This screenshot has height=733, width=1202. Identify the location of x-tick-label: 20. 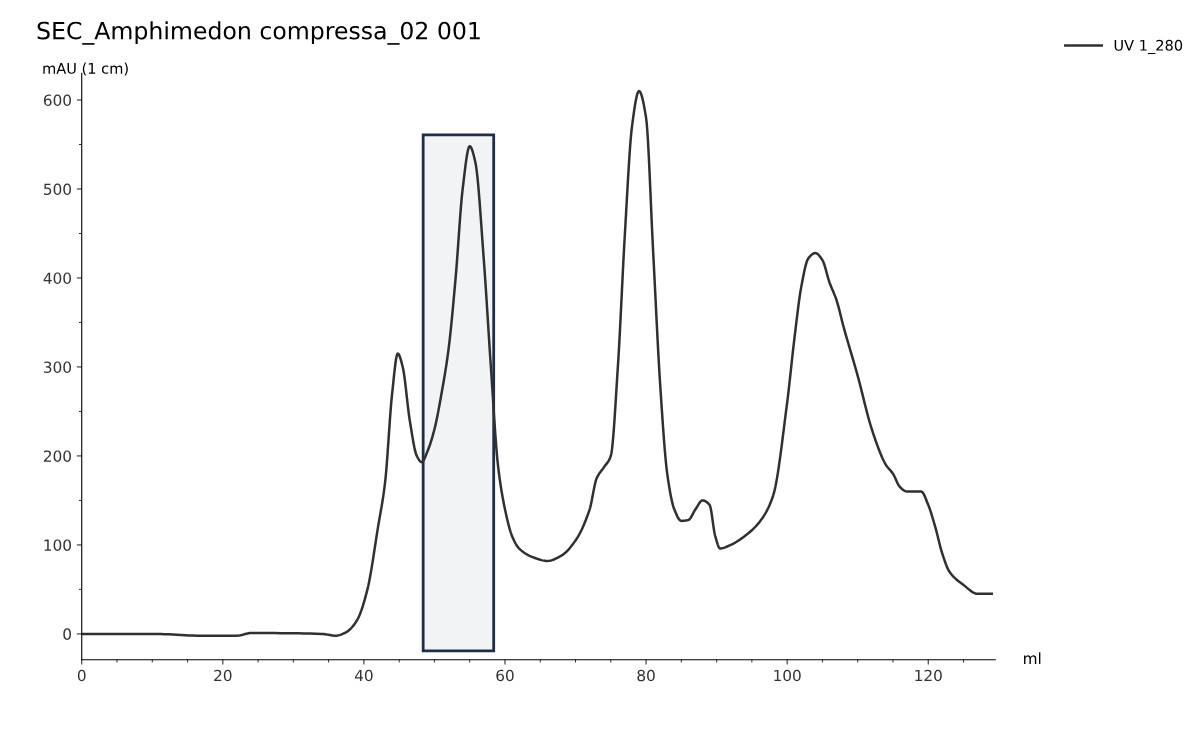
(223, 675).